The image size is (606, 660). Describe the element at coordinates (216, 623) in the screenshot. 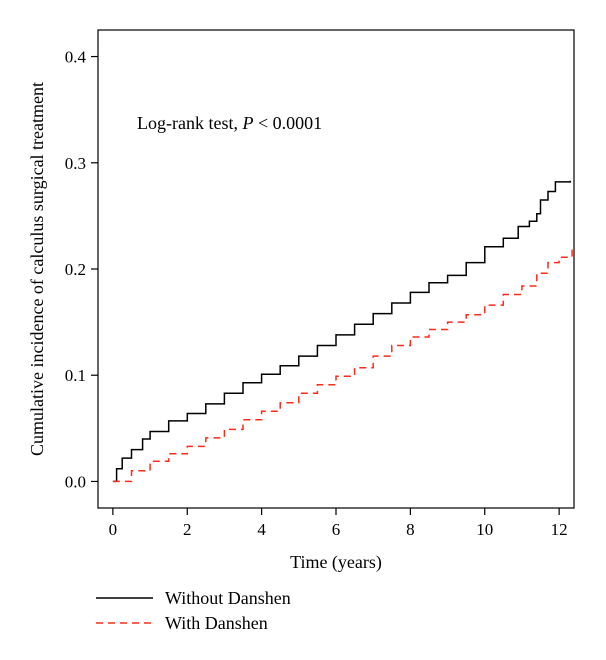

I see `legend-label: With Danshen` at that location.